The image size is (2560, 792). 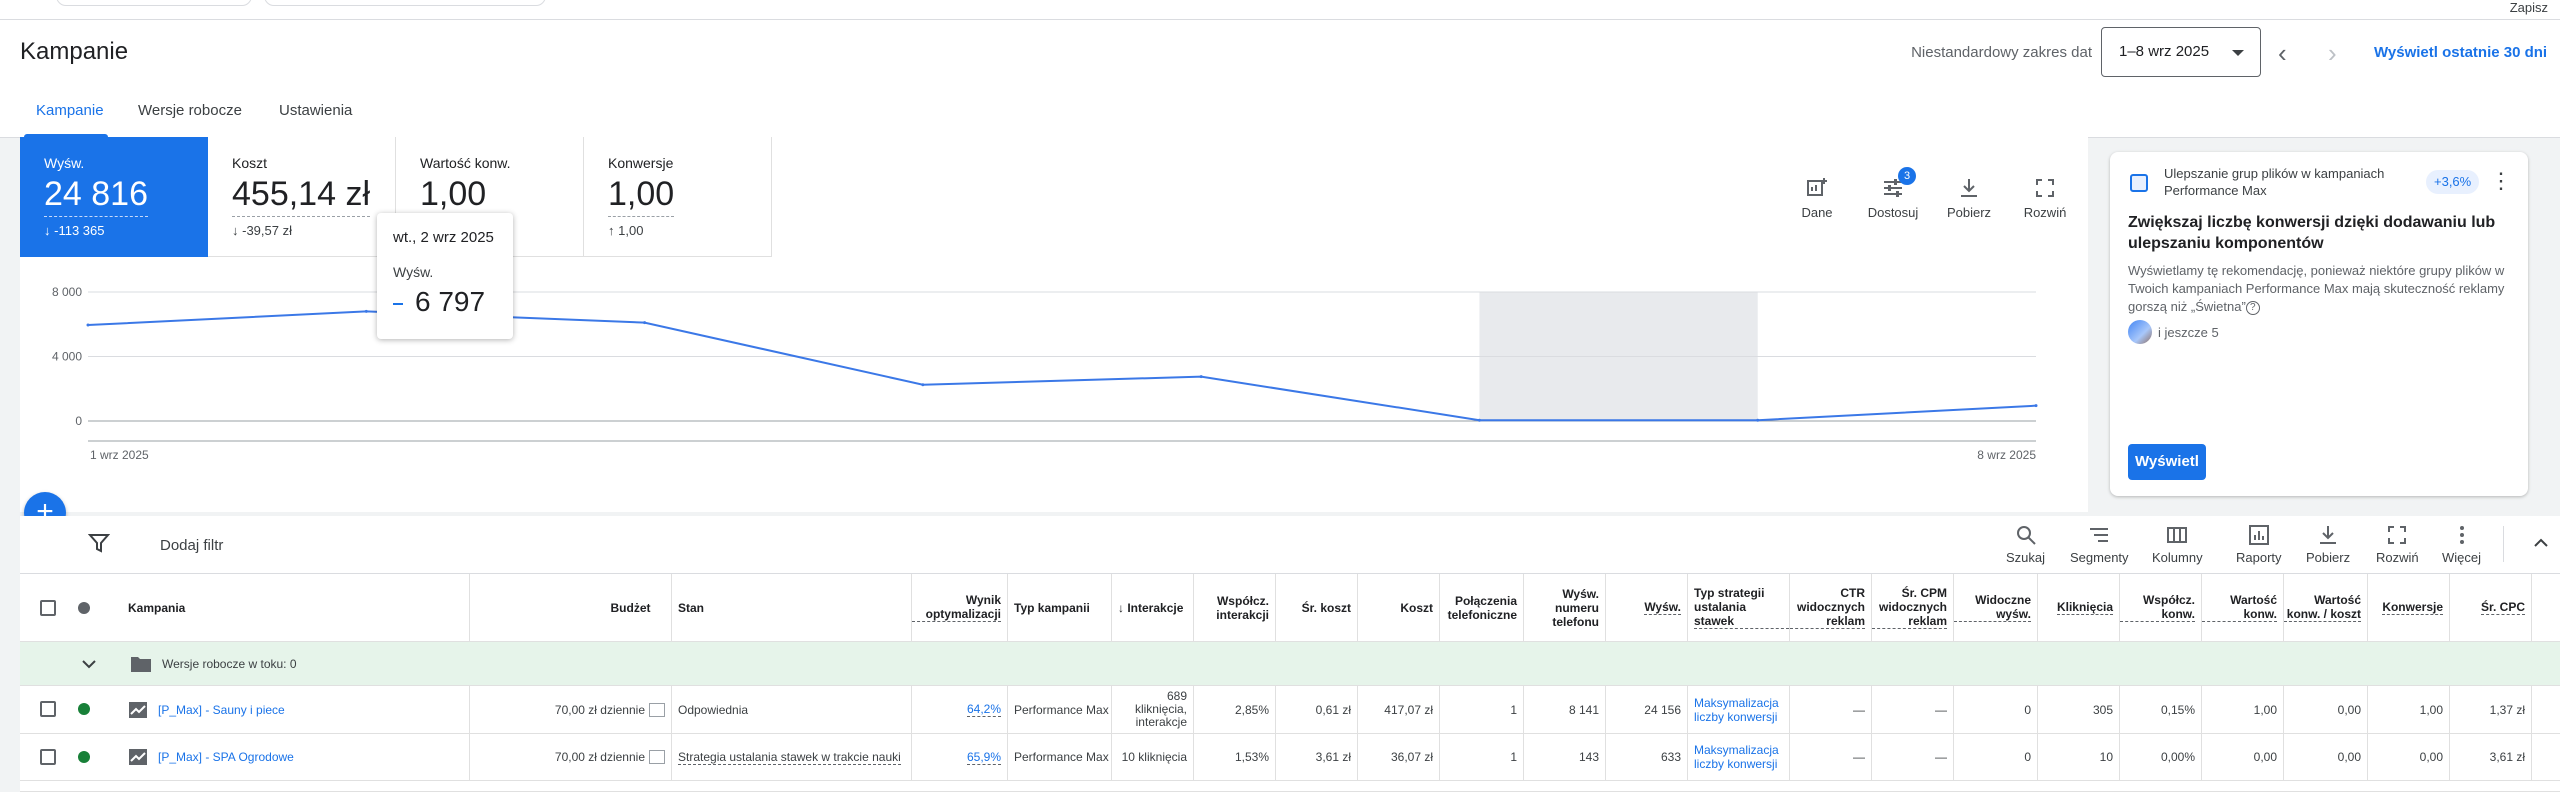 What do you see at coordinates (1290, 664) in the screenshot?
I see `drafts-group-row: Wersje robocze w toku: 0` at bounding box center [1290, 664].